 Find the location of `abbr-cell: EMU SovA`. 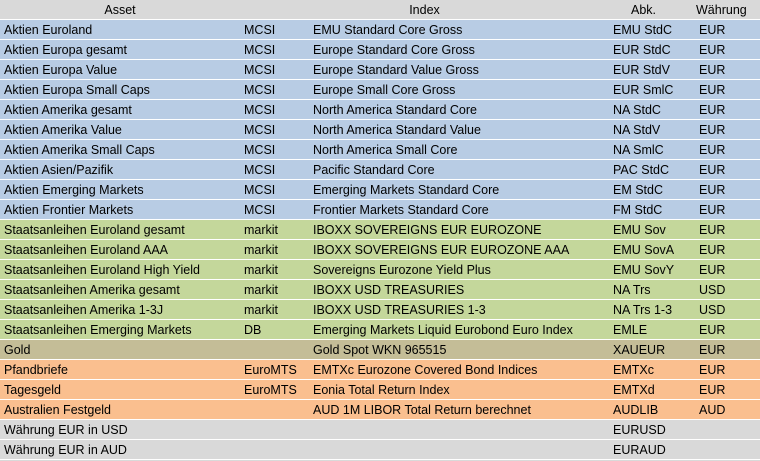

abbr-cell: EMU SovA is located at coordinates (644, 250).